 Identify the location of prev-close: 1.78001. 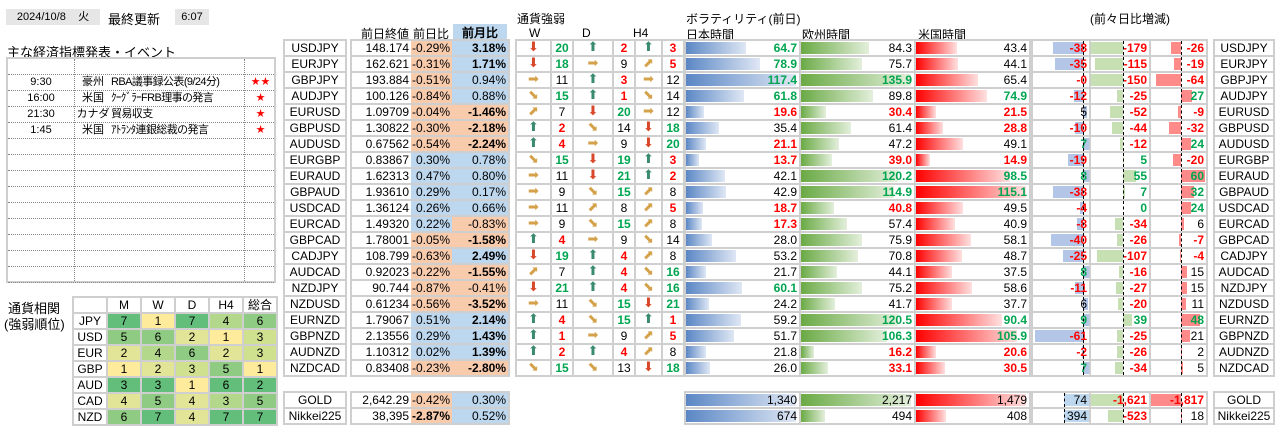
(381, 240).